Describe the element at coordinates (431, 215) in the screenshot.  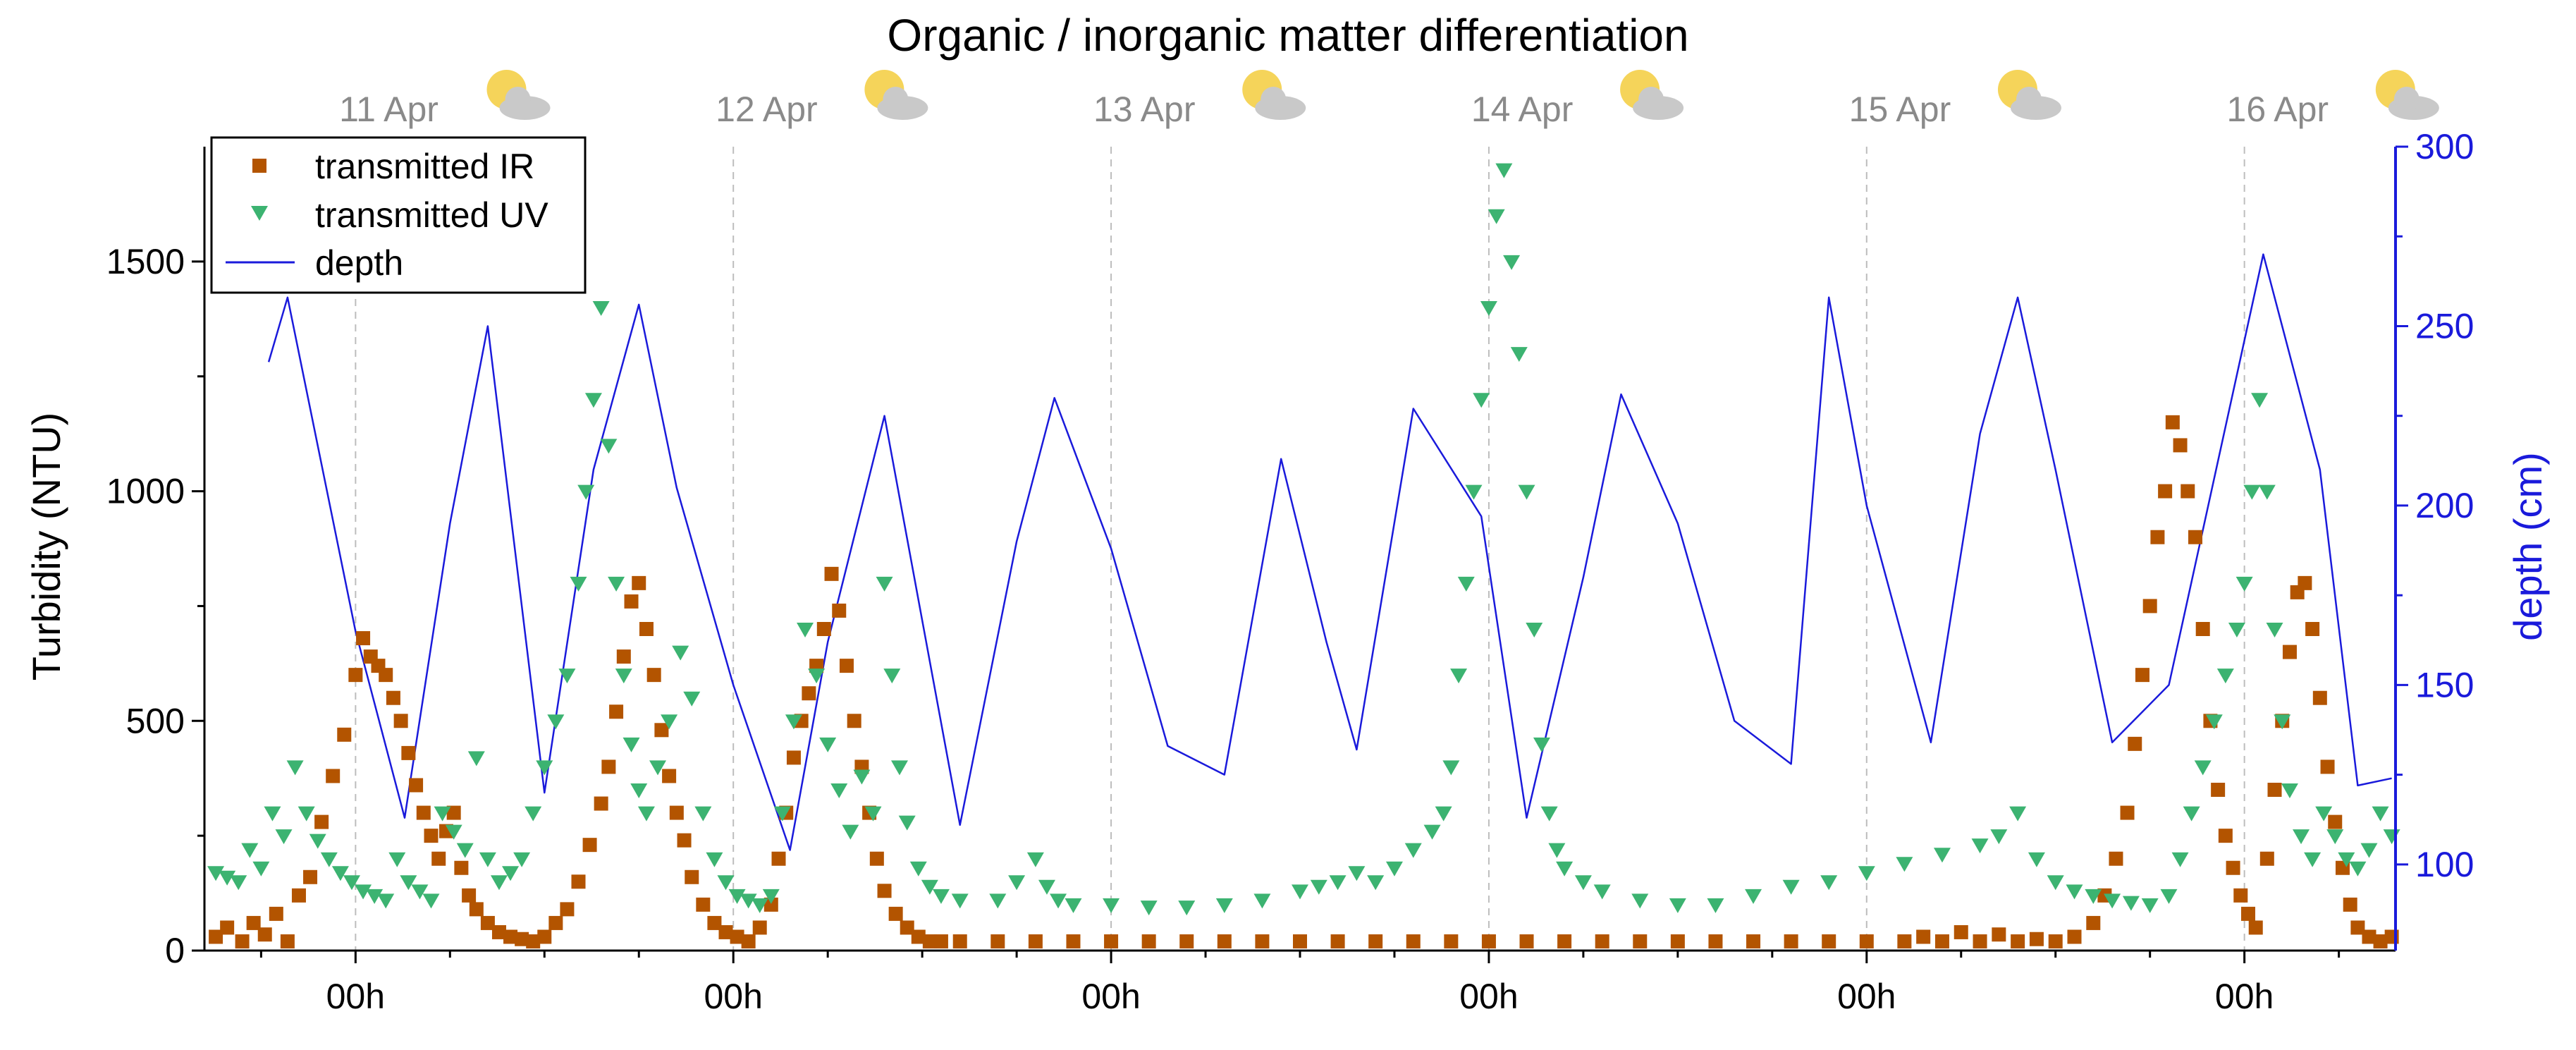
I see `legend-label-uv: transmitted UV` at that location.